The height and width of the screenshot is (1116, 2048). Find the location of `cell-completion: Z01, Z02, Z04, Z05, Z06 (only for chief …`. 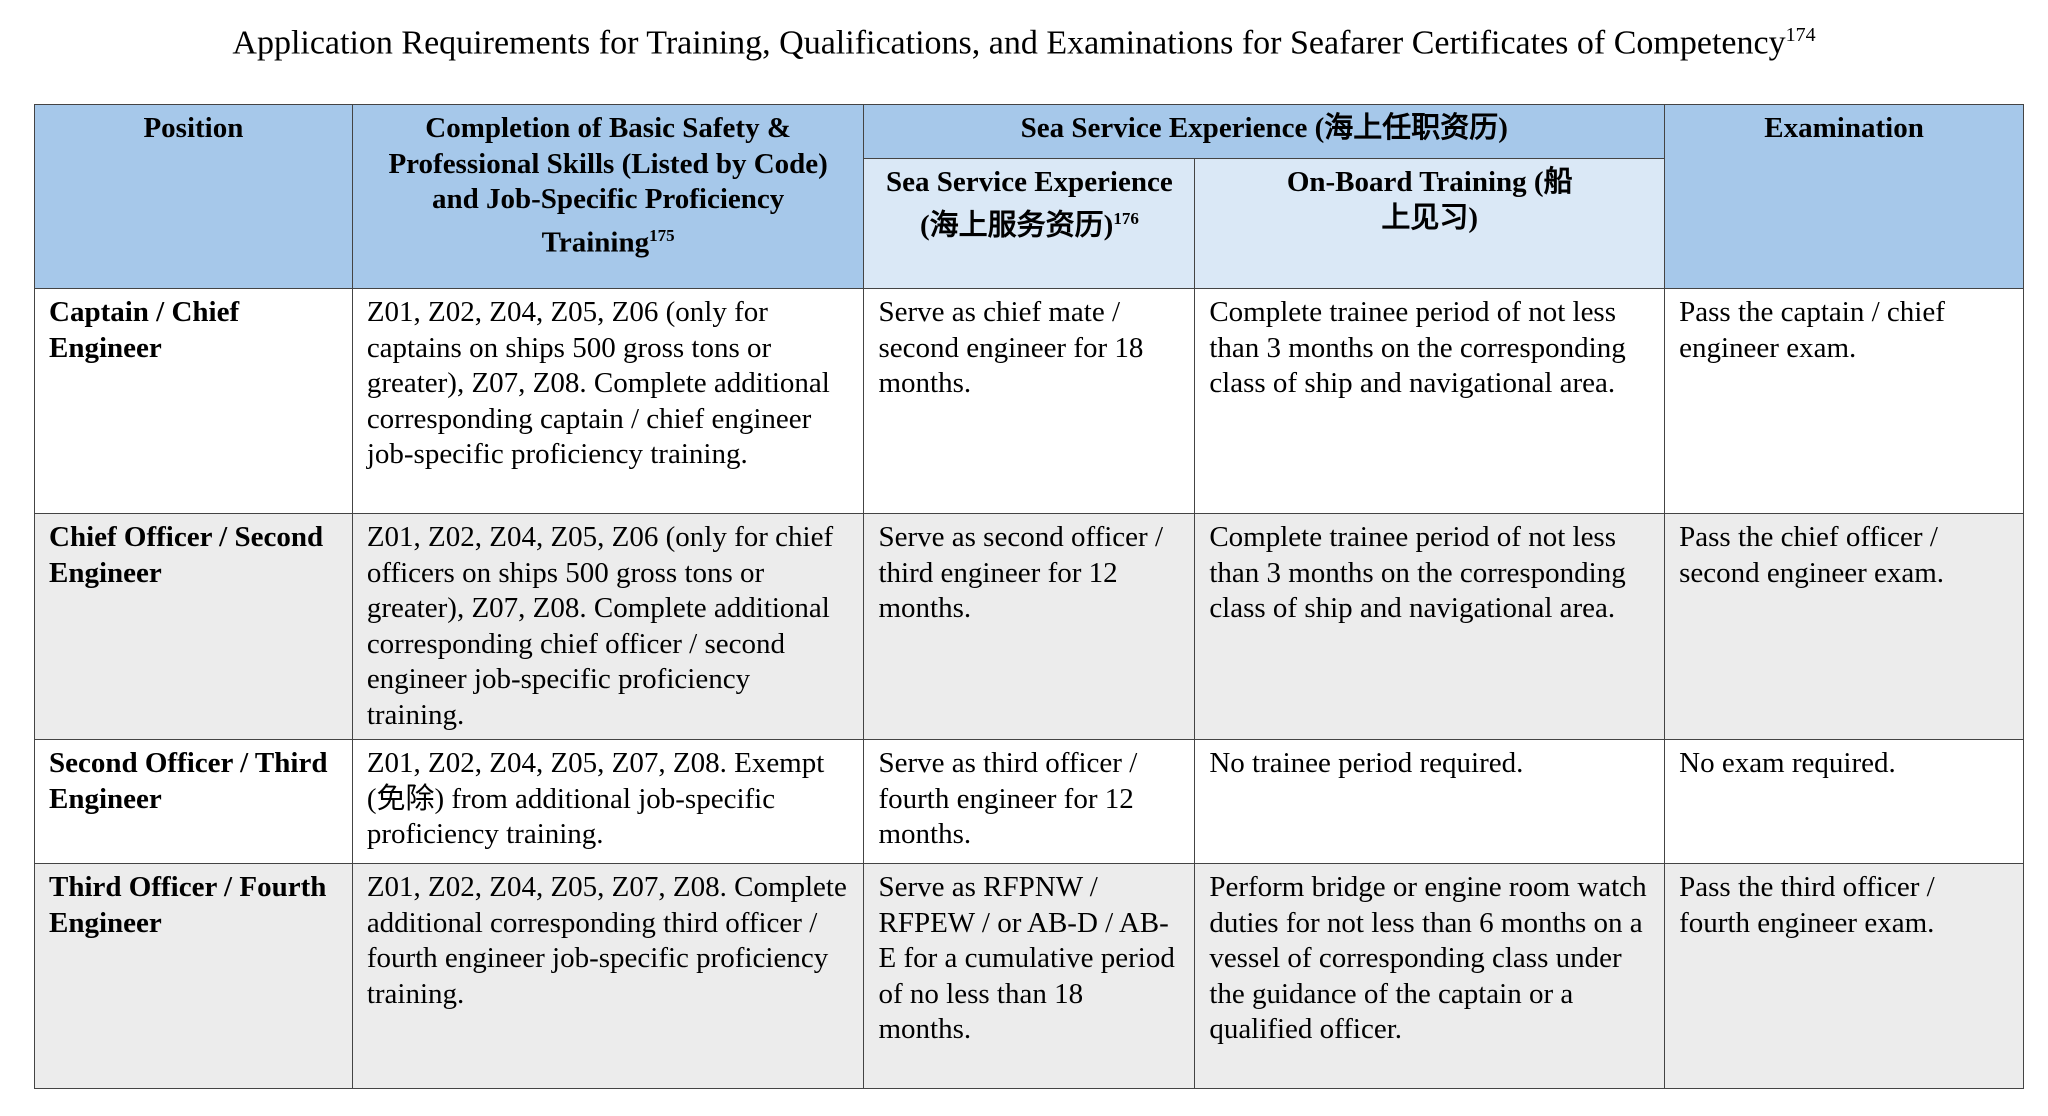

cell-completion: Z01, Z02, Z04, Z05, Z06 (only for chief … is located at coordinates (608, 626).